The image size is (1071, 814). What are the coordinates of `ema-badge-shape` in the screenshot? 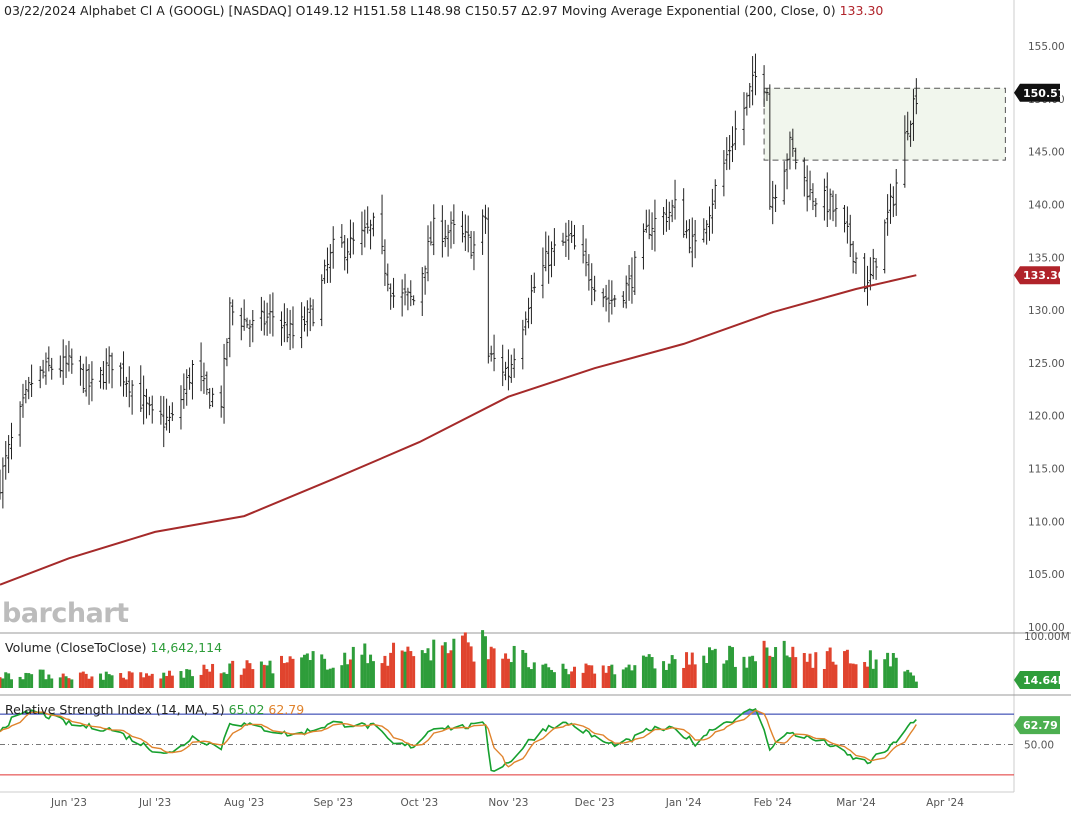 It's located at (1037, 275).